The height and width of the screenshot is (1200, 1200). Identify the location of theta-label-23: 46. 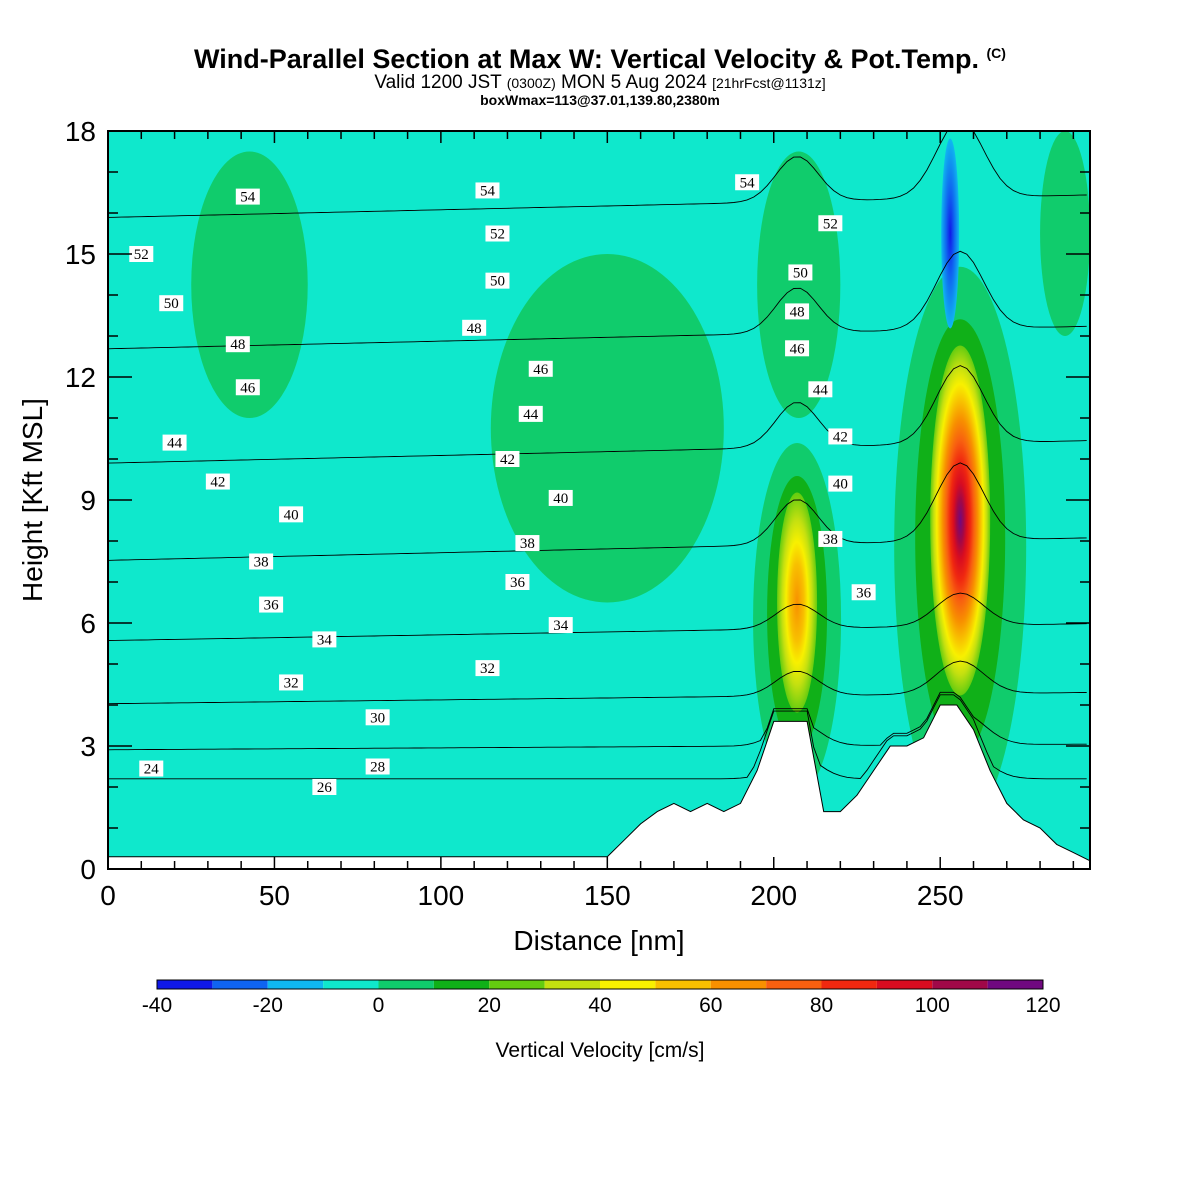
(247, 387).